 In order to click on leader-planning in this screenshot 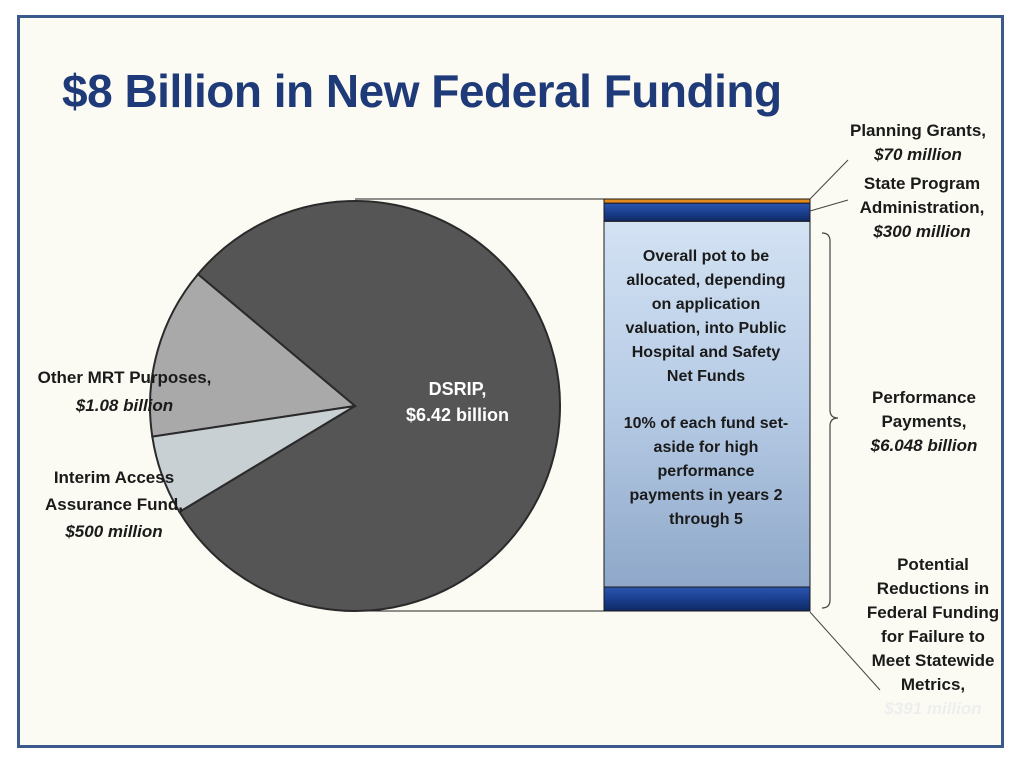, I will do `click(829, 179)`.